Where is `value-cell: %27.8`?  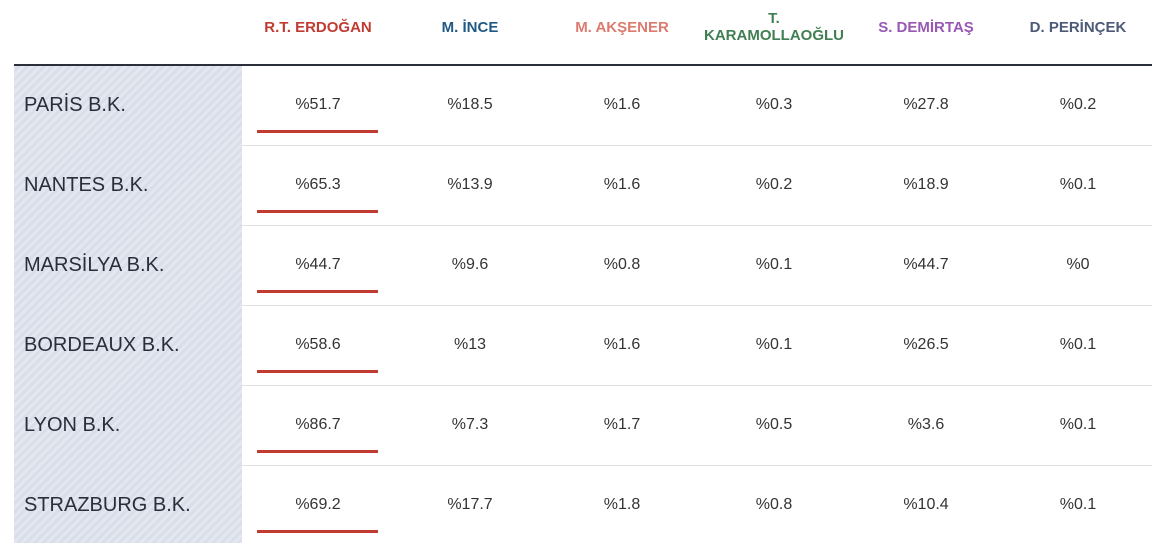
value-cell: %27.8 is located at coordinates (926, 104).